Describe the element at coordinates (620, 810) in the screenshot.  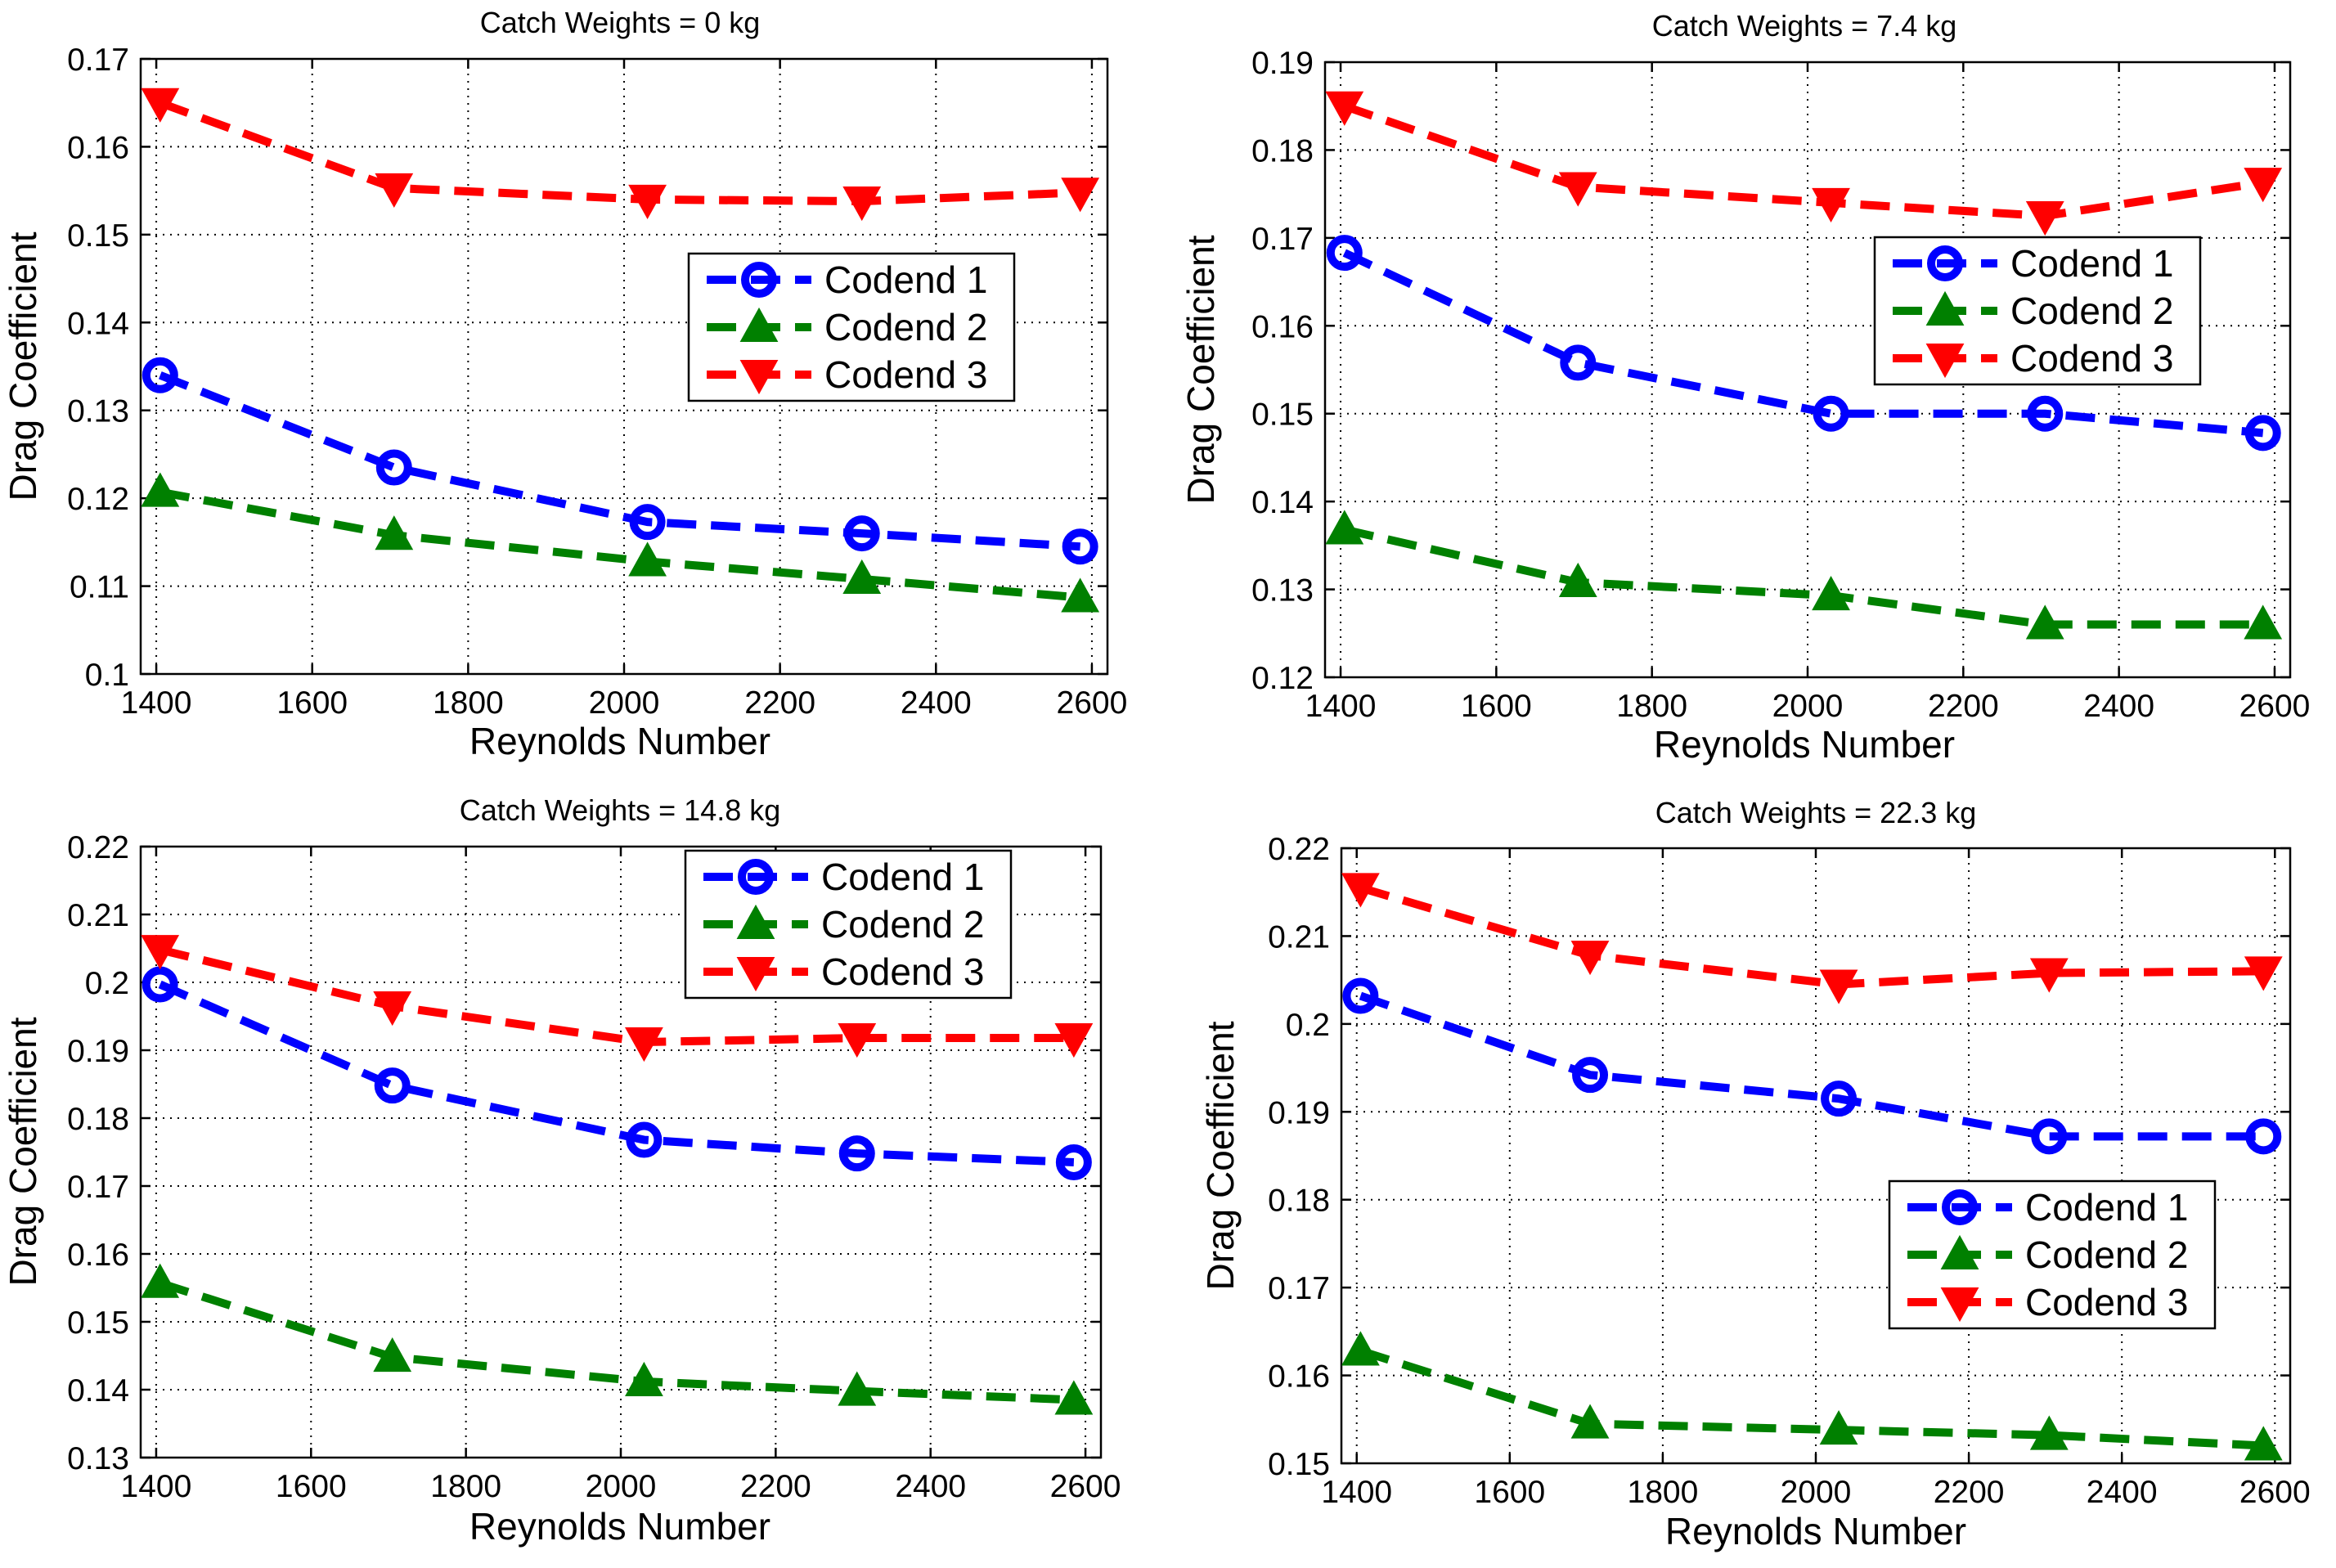
I see `chart-title: Catch Weights = 14.8 kg` at that location.